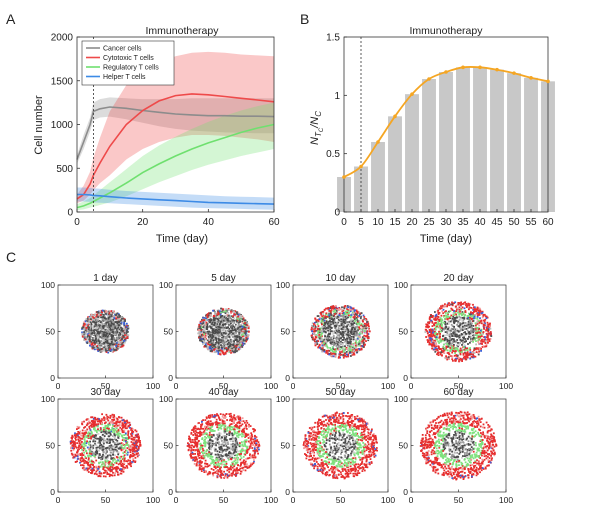  I want to click on x-tick-label: 30, so click(446, 222).